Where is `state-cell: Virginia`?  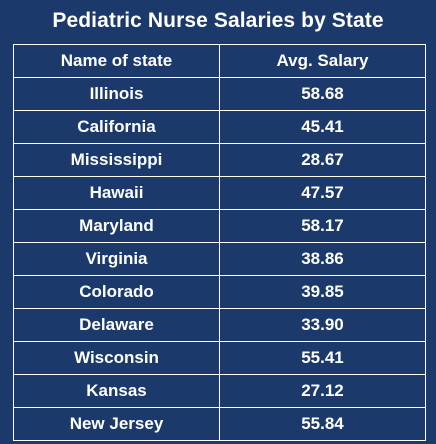
state-cell: Virginia is located at coordinates (116, 259).